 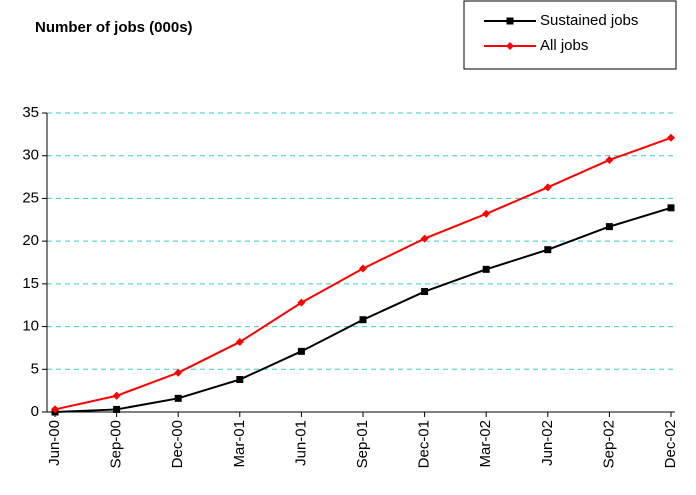 What do you see at coordinates (35, 411) in the screenshot?
I see `y-tick-label: 0` at bounding box center [35, 411].